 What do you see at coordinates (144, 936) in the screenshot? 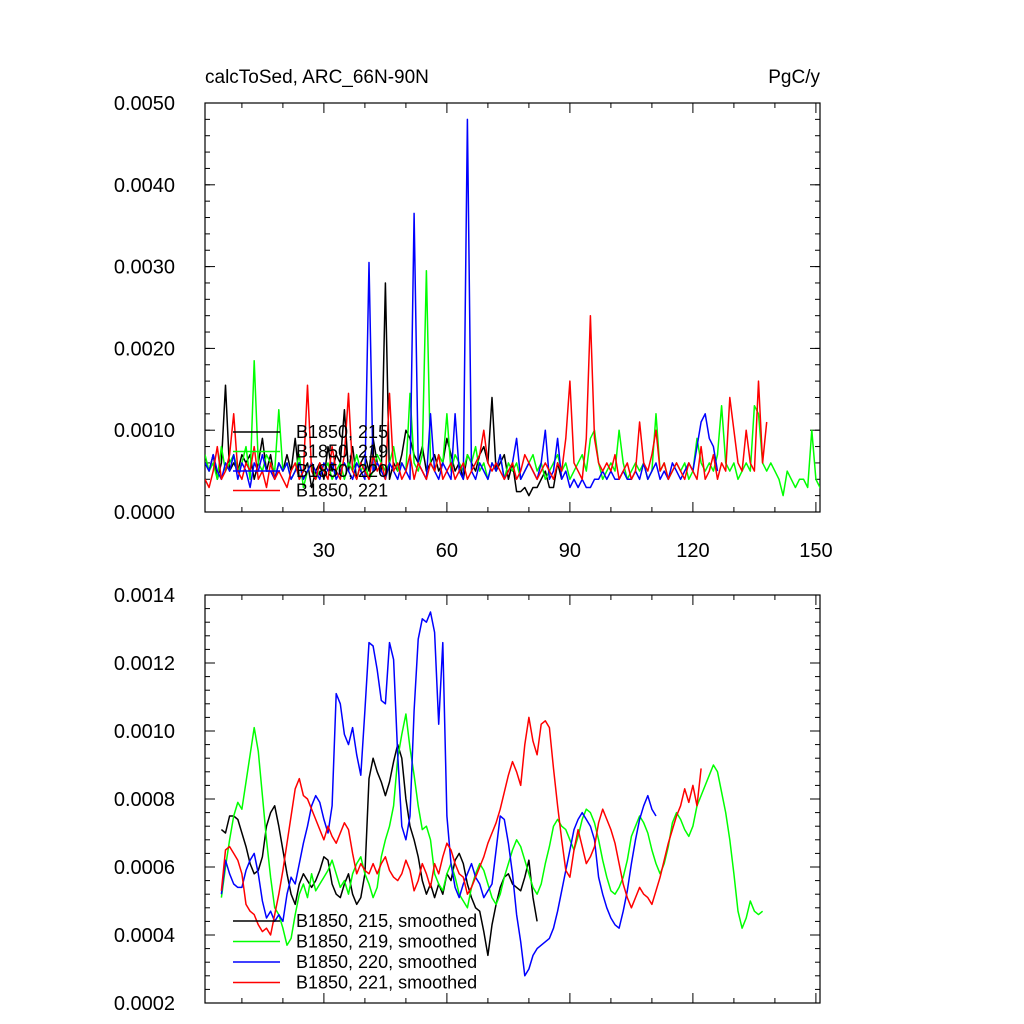
I see `y-tick-label: 0.0004` at bounding box center [144, 936].